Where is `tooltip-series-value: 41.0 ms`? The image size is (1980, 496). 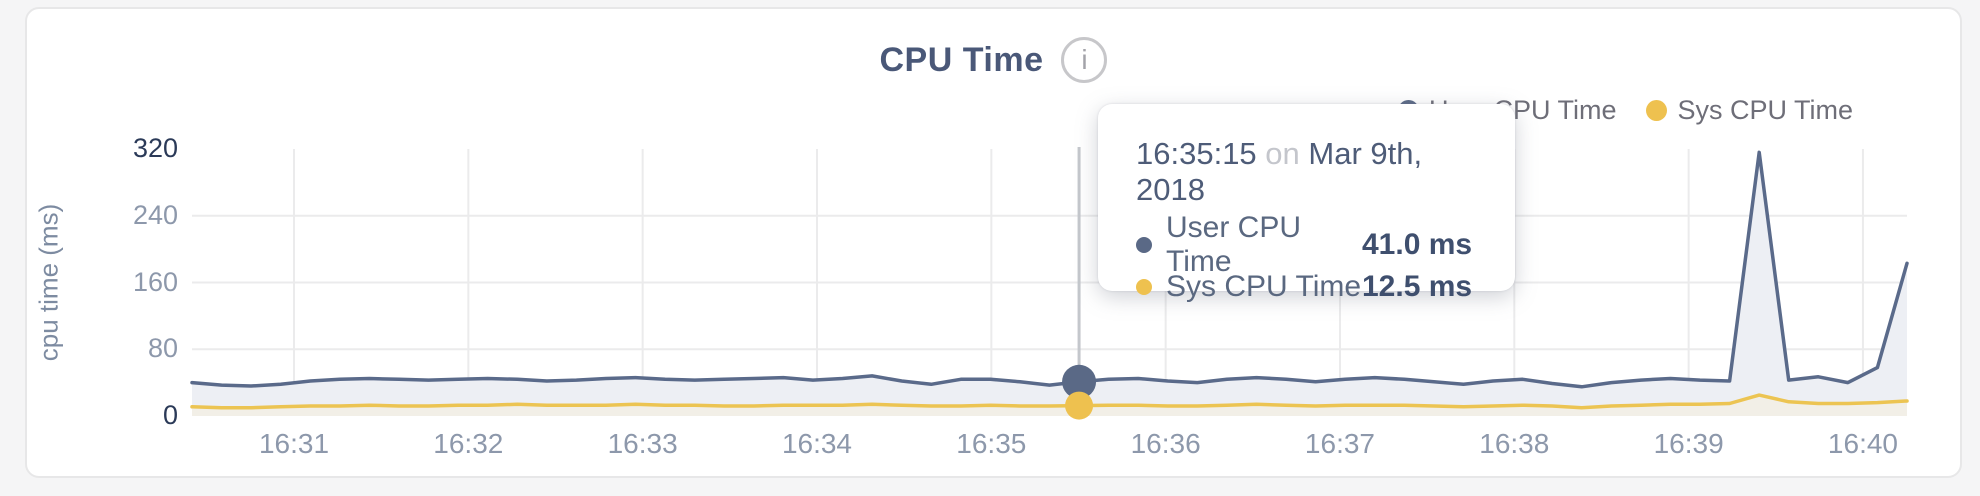 tooltip-series-value: 41.0 ms is located at coordinates (1417, 244).